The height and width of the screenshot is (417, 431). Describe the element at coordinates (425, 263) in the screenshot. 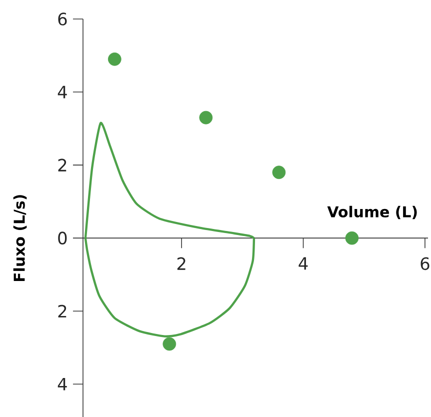

I see `x-tick-label: 6` at that location.